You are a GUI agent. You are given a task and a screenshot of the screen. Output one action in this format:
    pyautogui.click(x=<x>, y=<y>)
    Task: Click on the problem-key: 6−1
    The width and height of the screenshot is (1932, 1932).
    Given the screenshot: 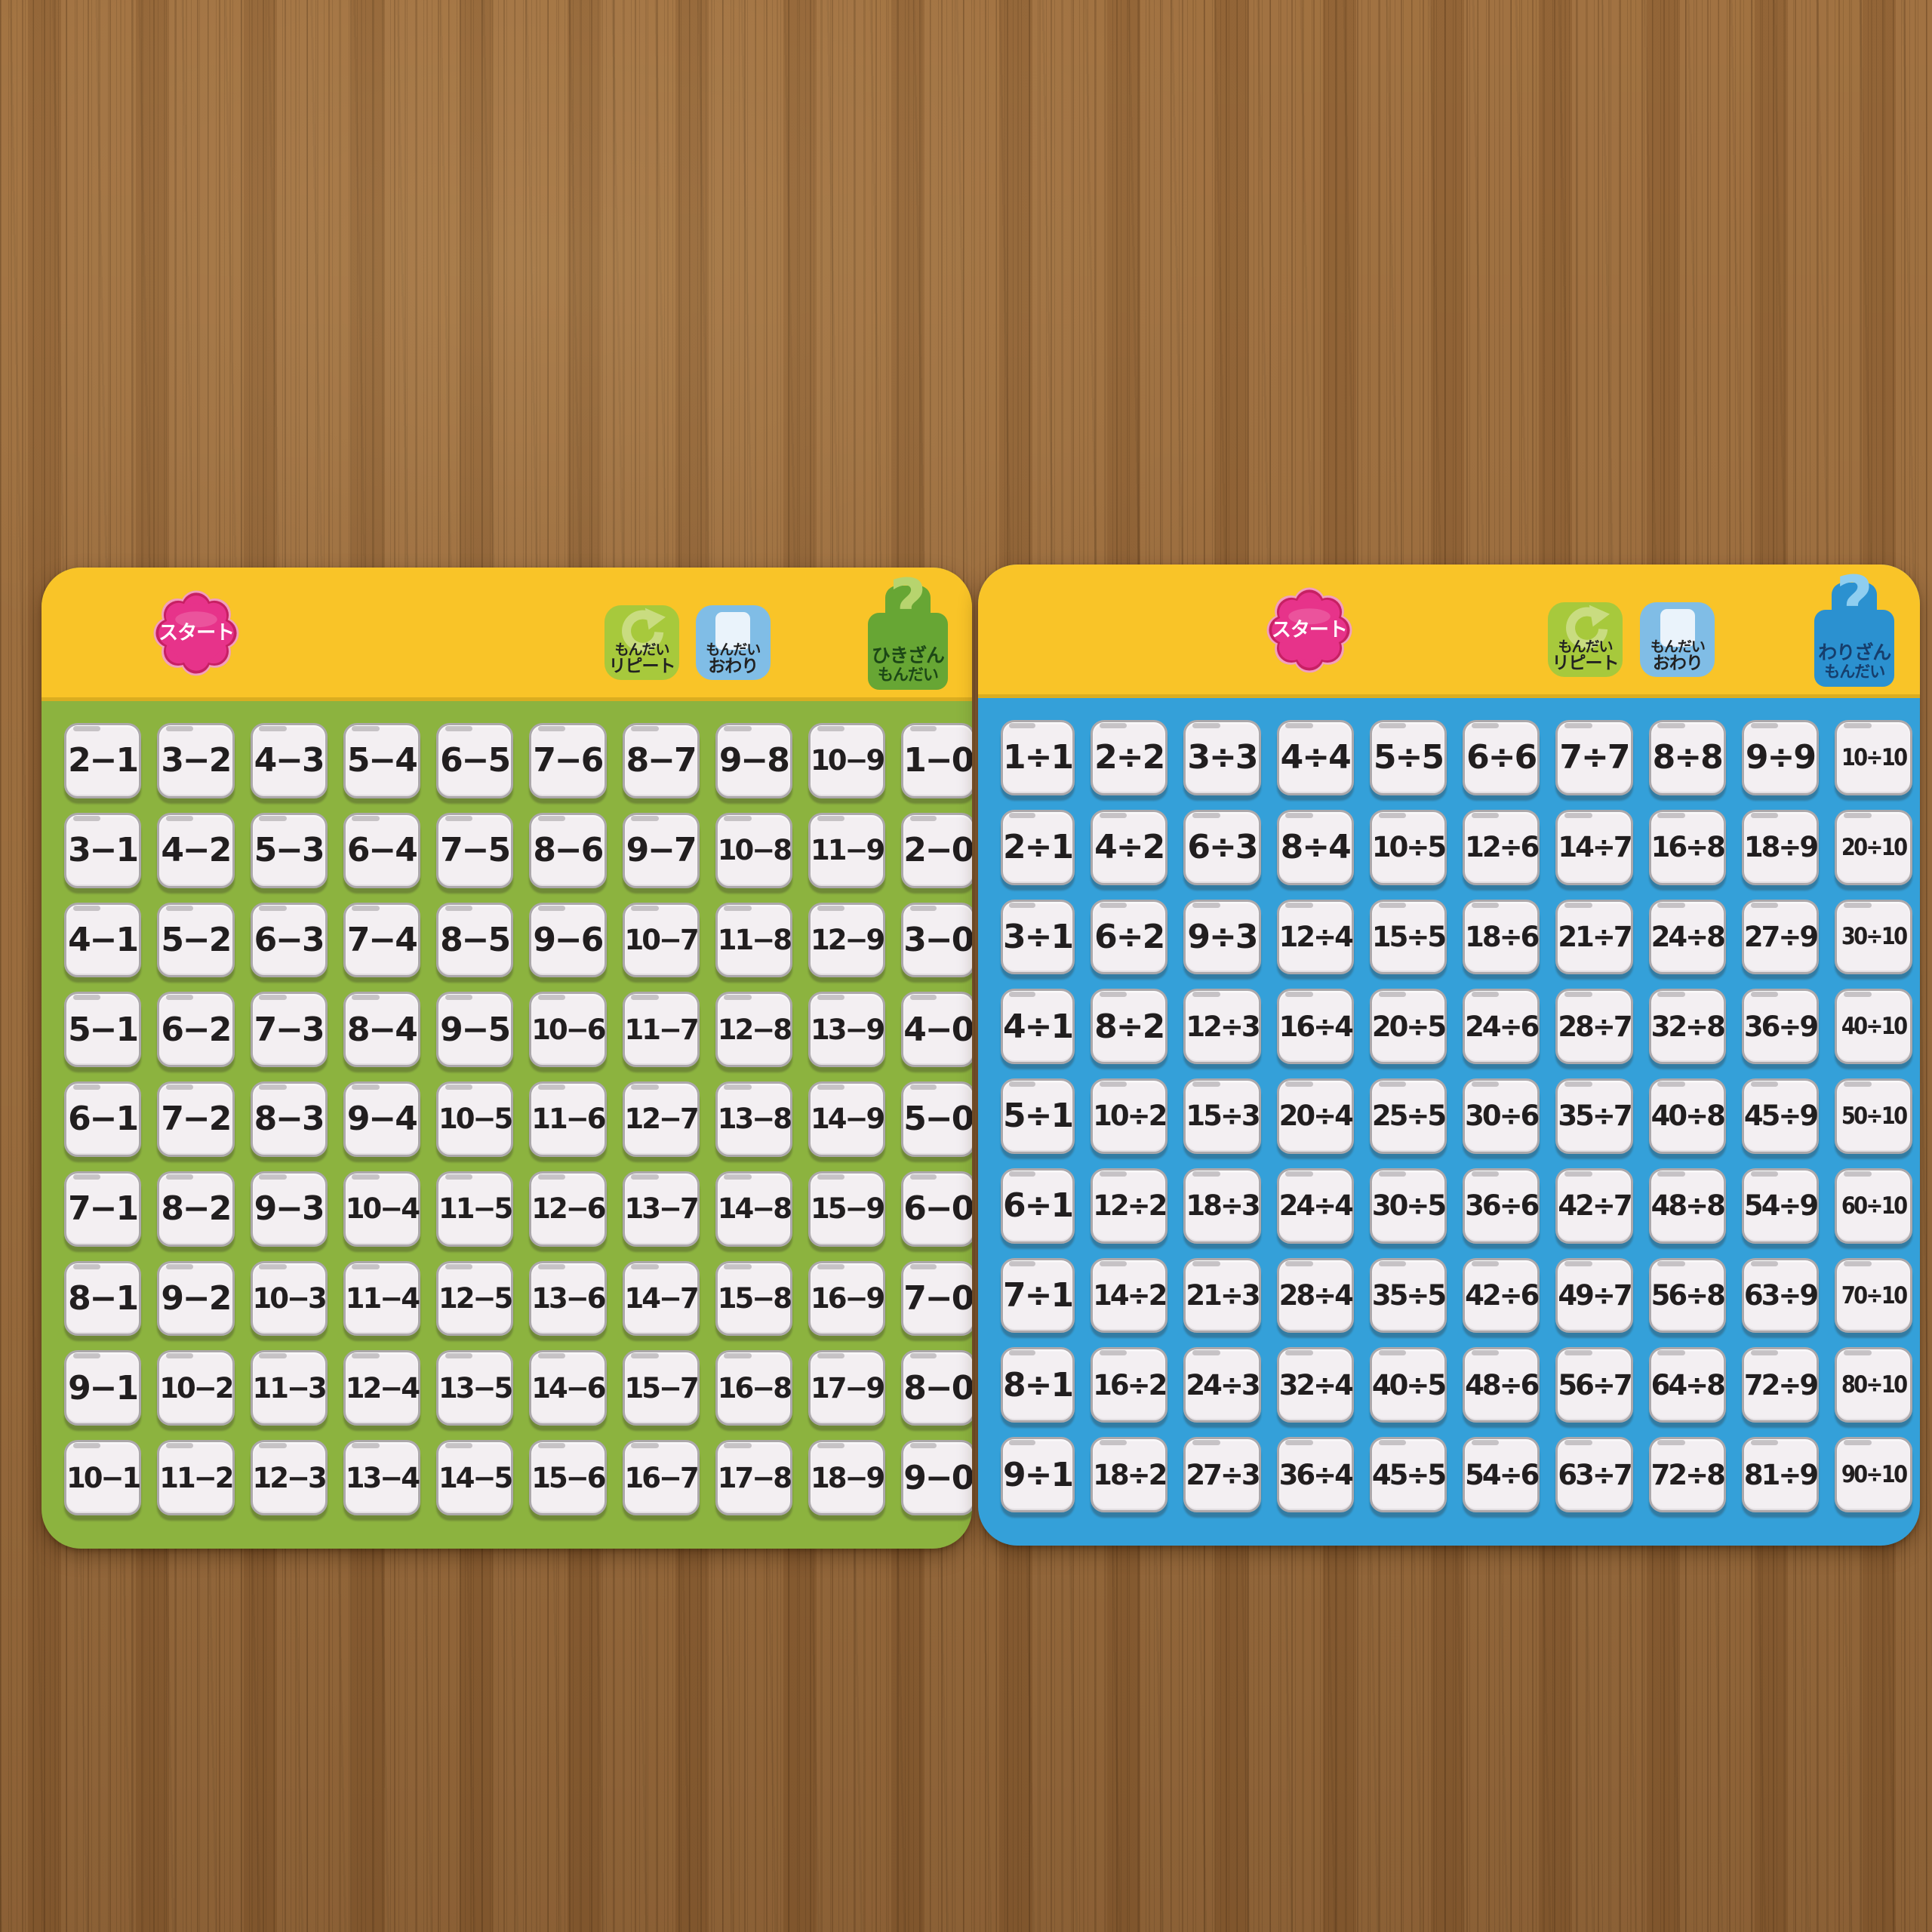 What is the action you would take?
    pyautogui.click(x=103, y=1119)
    